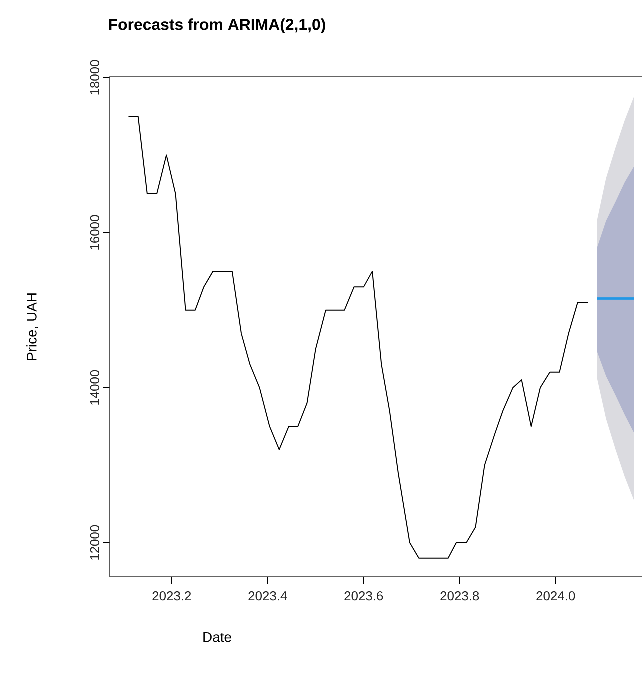  Describe the element at coordinates (364, 596) in the screenshot. I see `x-tick-label: 2023.6` at that location.